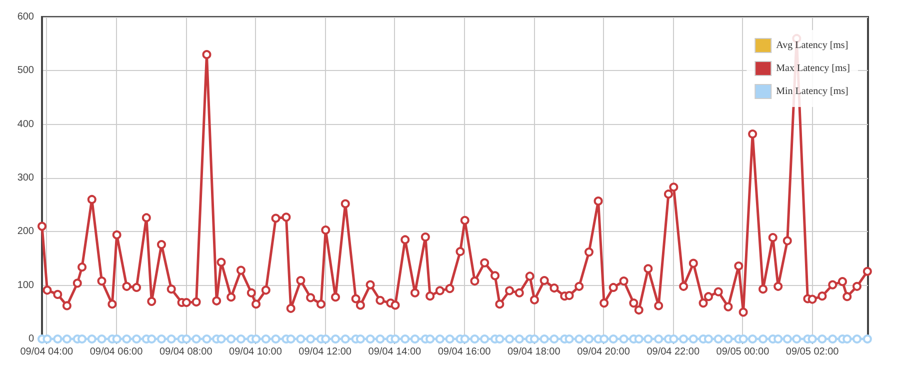  What do you see at coordinates (186, 352) in the screenshot?
I see `x-tick-label: 09/04 08:00` at bounding box center [186, 352].